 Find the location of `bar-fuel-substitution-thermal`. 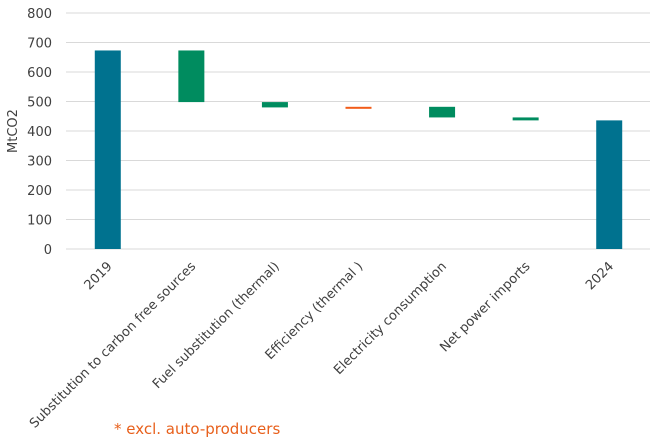

bar-fuel-substitution-thermal is located at coordinates (274, 105).